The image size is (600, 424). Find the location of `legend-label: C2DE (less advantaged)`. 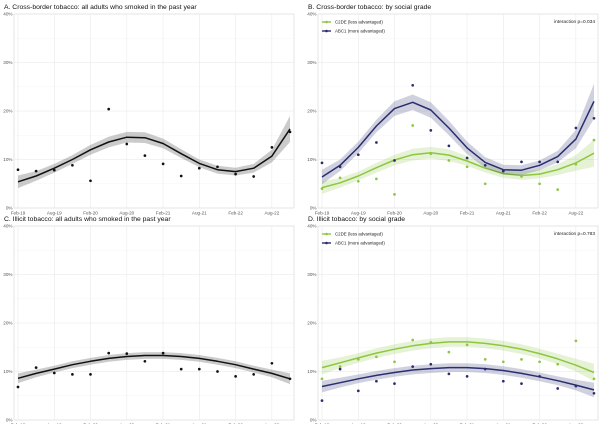

legend-label: C2DE (less advantaged) is located at coordinates (359, 22).